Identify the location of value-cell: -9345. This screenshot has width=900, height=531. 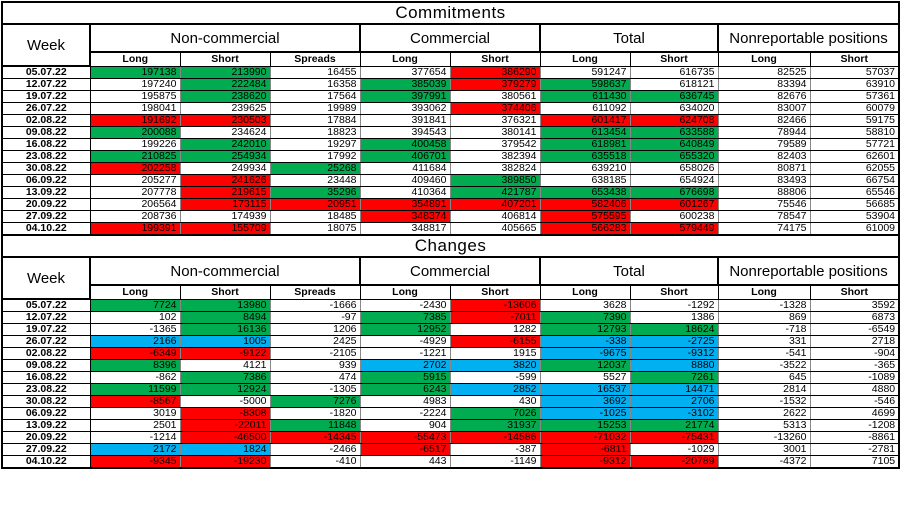
(135, 462).